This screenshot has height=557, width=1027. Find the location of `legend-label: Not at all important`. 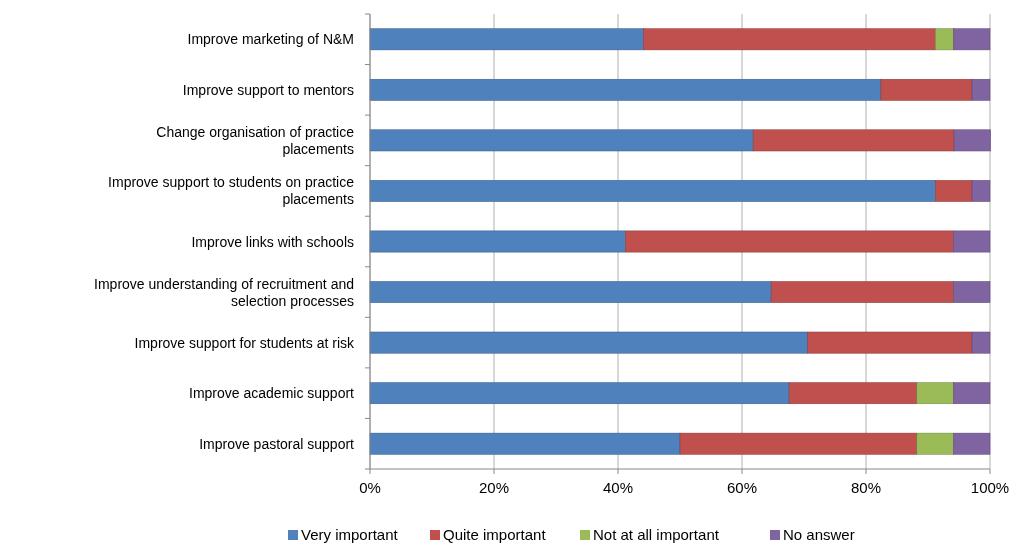

legend-label: Not at all important is located at coordinates (656, 534).